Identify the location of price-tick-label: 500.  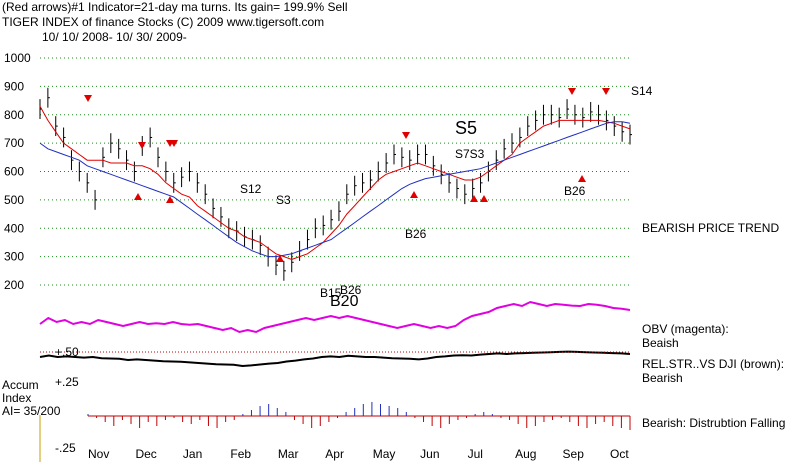
(14, 200).